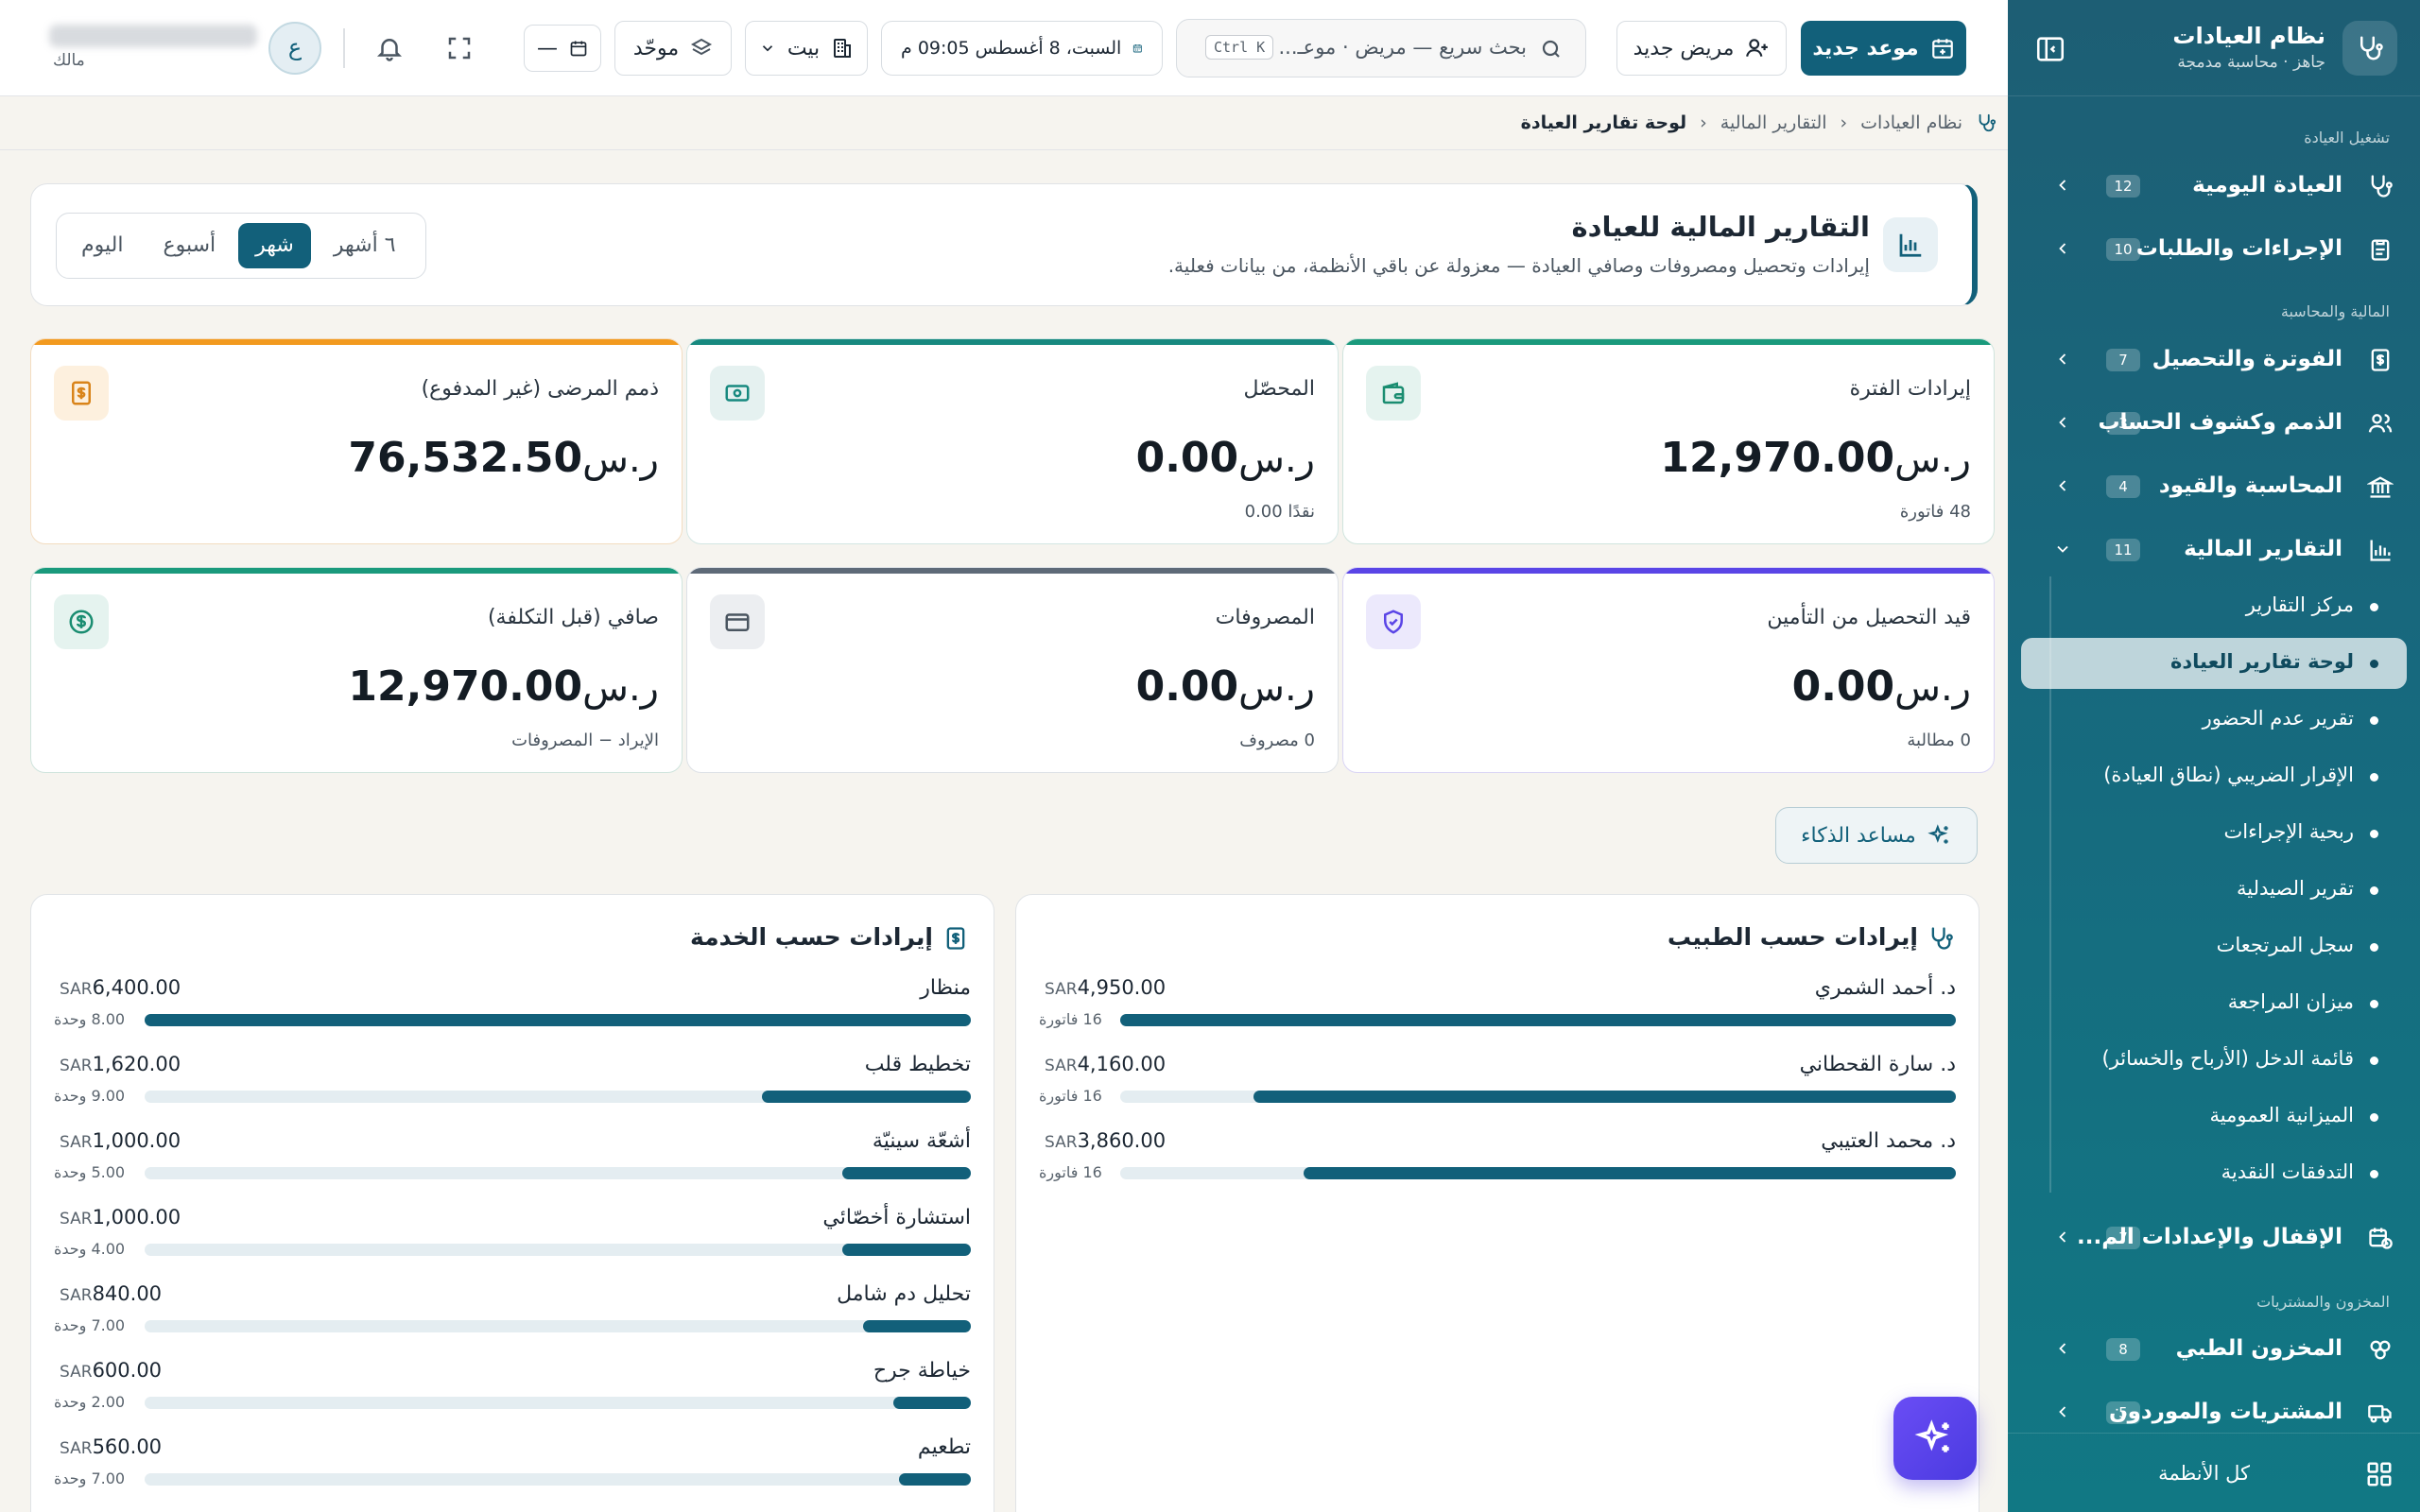 The height and width of the screenshot is (1512, 2420). What do you see at coordinates (364, 245) in the screenshot?
I see `period-option-6months: ٦ أشهر` at bounding box center [364, 245].